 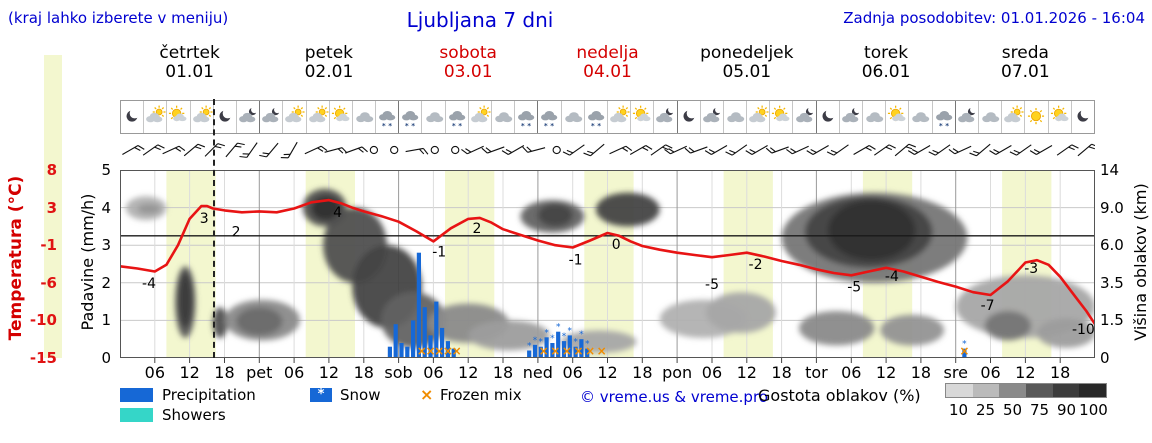 I want to click on day-header: sobota 03.01, so click(x=468, y=63).